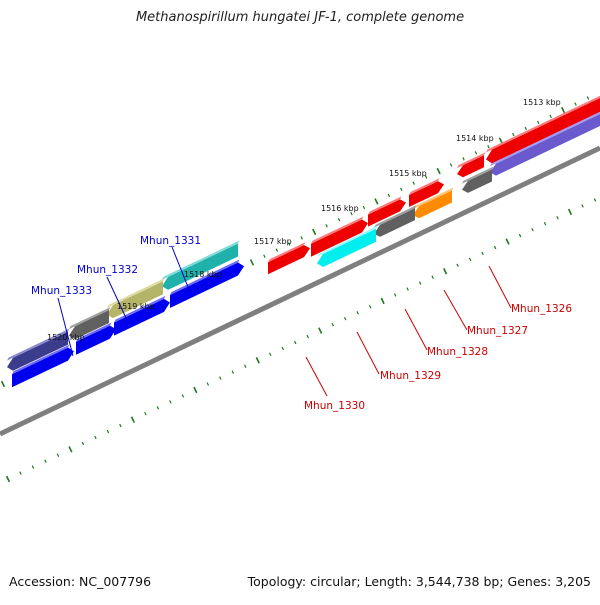 The image size is (600, 605). I want to click on kbp-label: 1517 kbp, so click(273, 241).